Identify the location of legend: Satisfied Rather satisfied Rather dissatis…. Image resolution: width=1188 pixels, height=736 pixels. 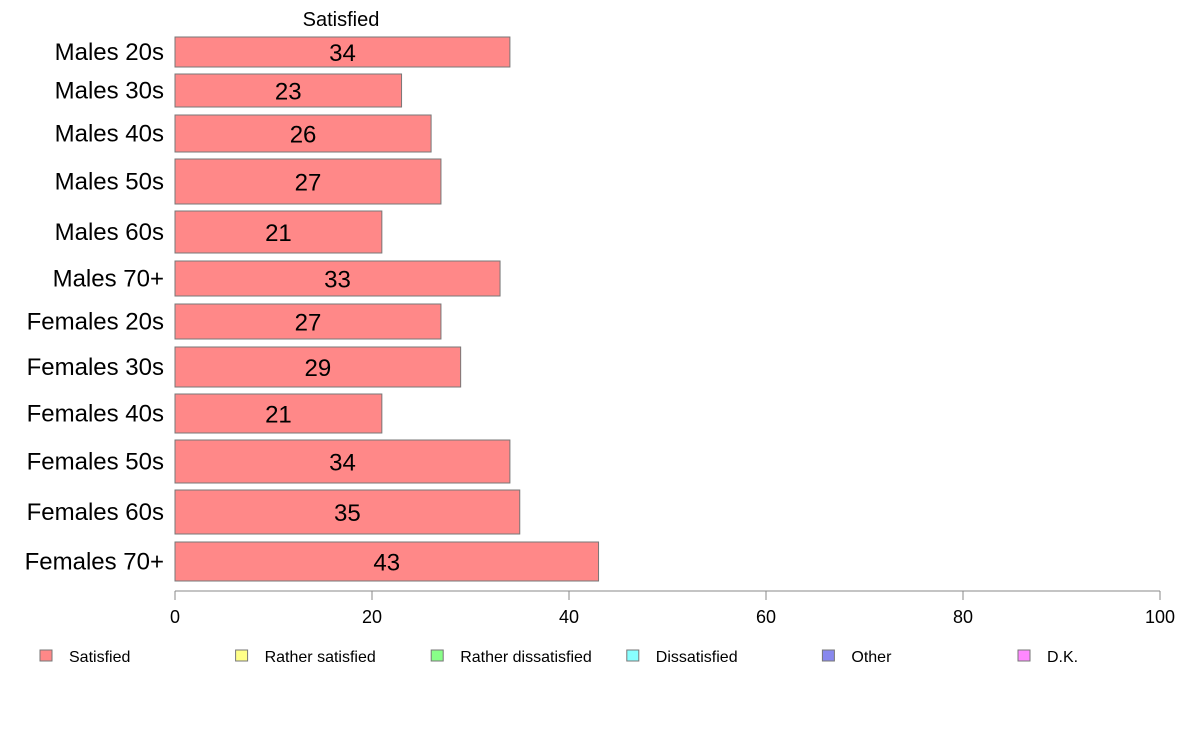
(558, 657).